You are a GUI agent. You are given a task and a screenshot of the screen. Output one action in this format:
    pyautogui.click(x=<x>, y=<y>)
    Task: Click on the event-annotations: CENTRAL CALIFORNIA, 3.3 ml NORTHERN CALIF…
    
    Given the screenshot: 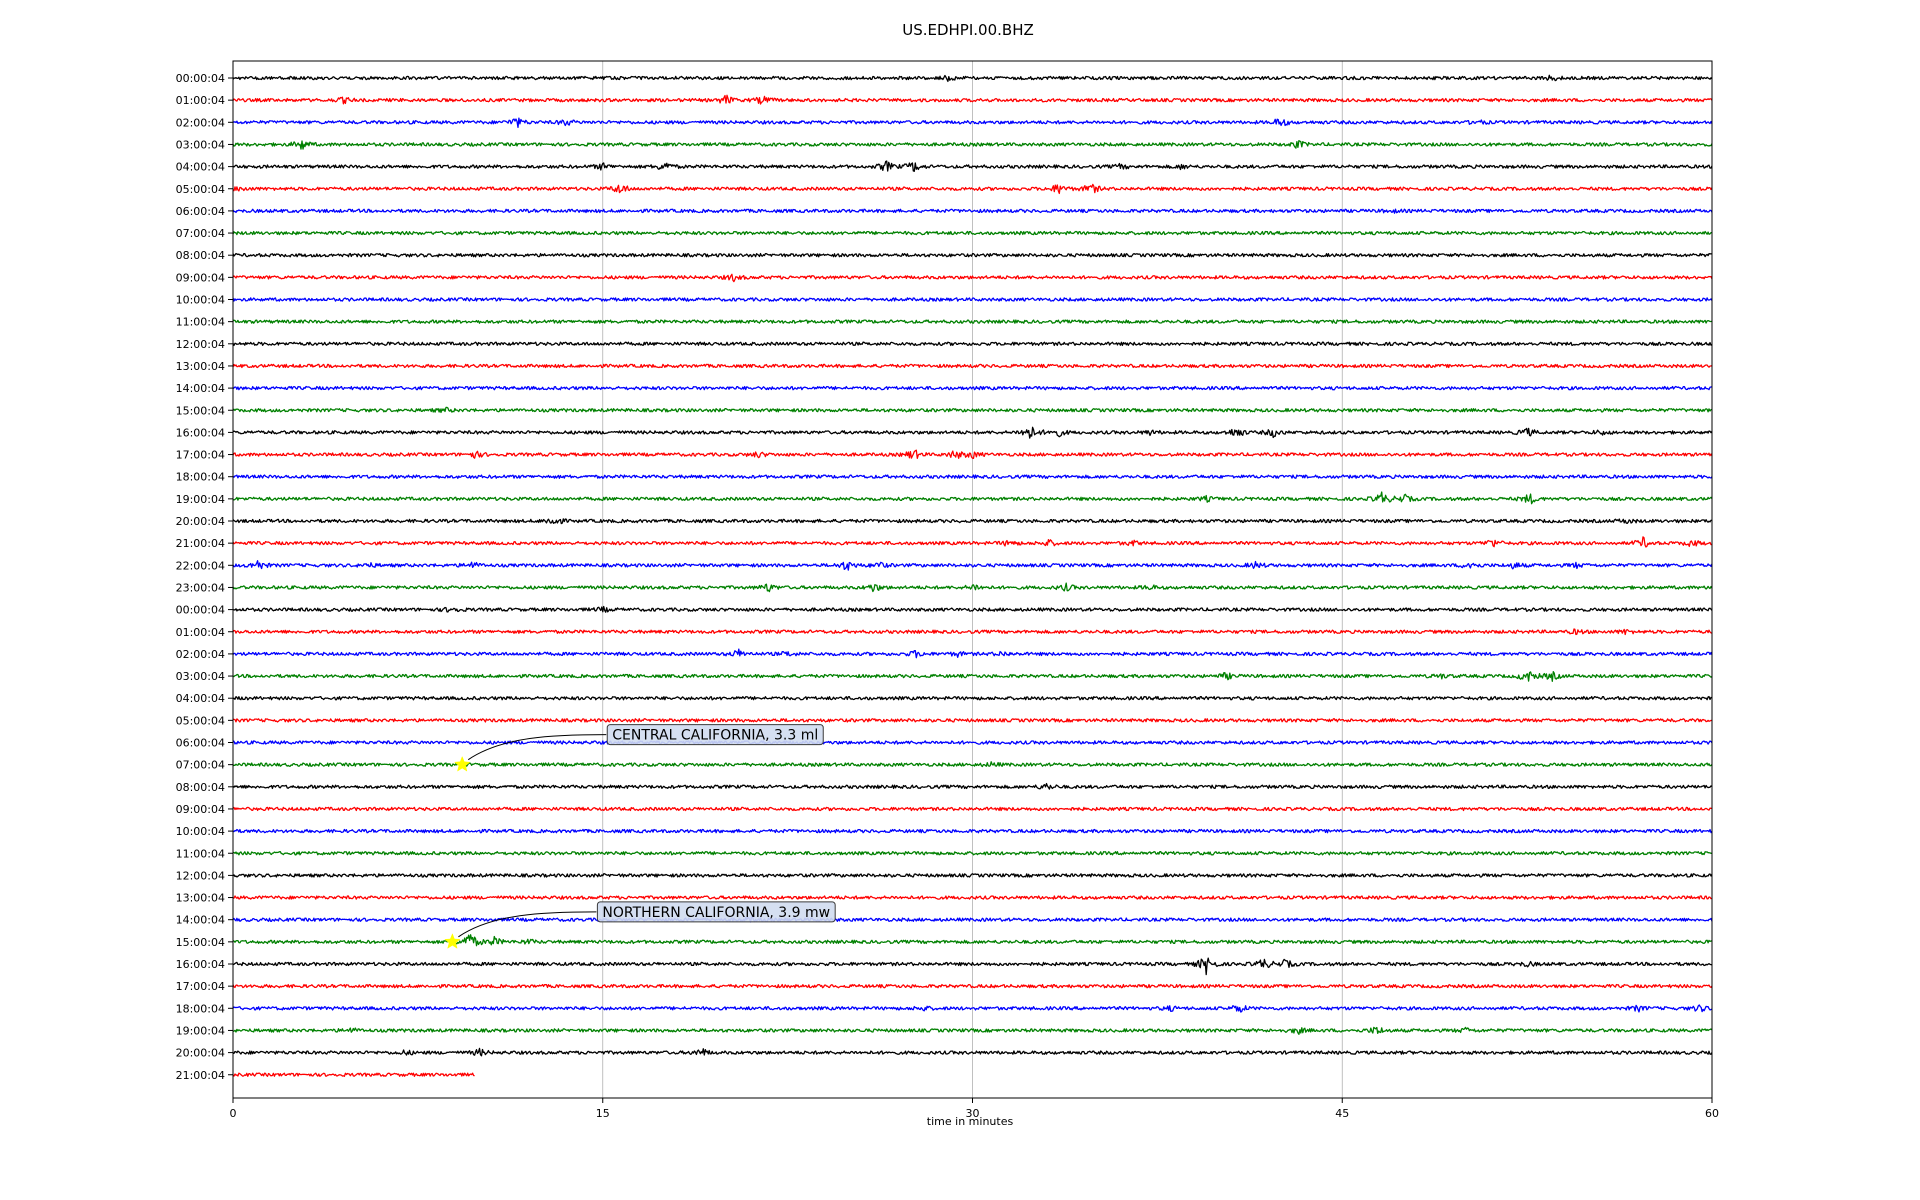 What is the action you would take?
    pyautogui.click(x=640, y=836)
    